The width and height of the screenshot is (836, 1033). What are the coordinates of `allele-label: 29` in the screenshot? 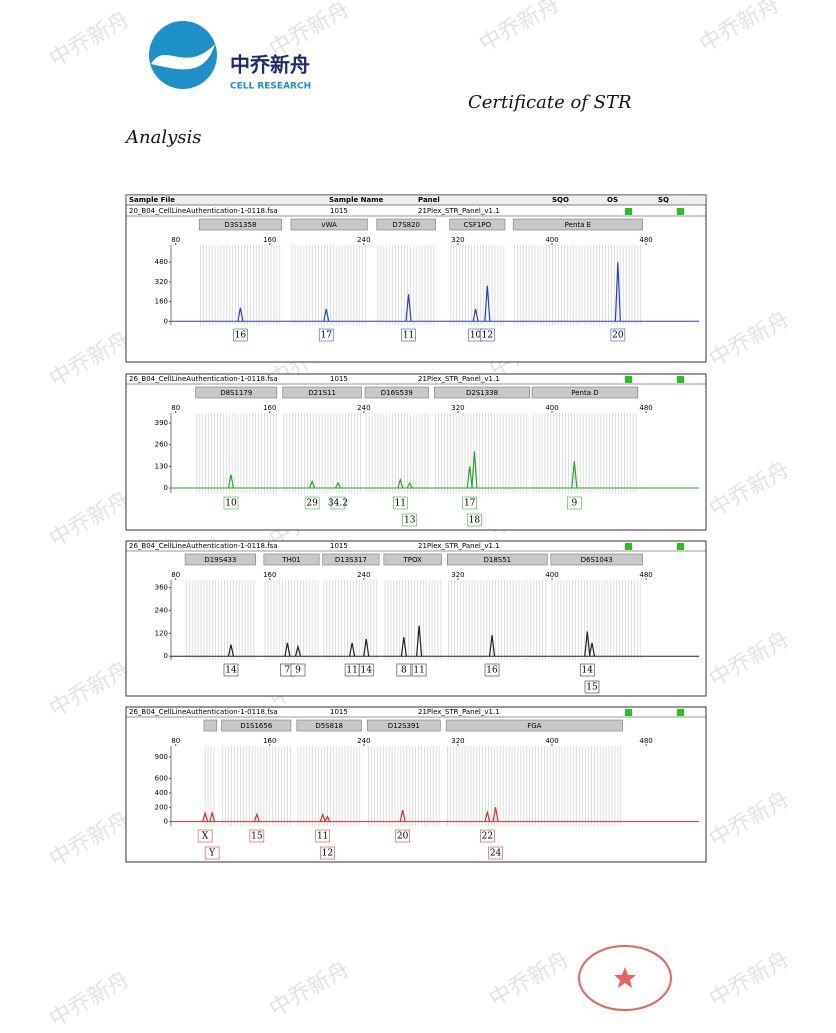 It's located at (312, 504).